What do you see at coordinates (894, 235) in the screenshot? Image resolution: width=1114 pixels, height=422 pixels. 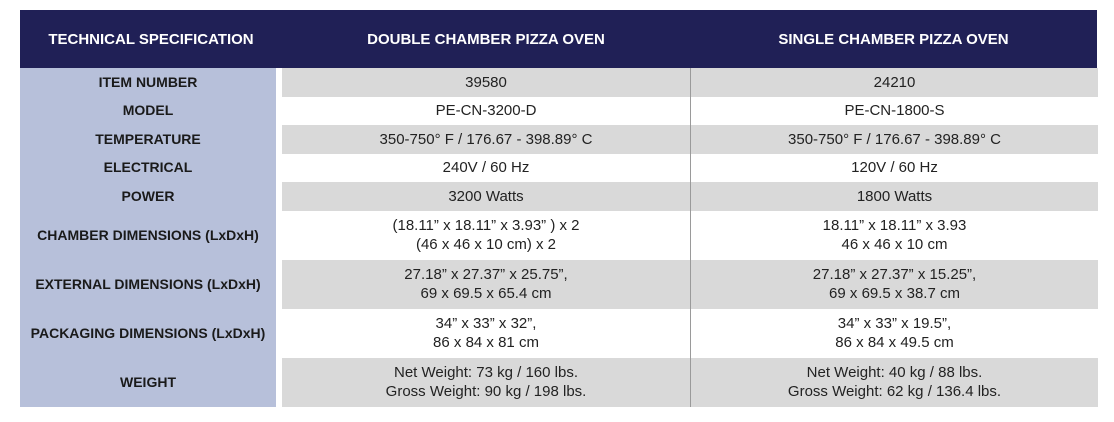 I see `value-cell: 18.11” x 18.11” x 3.93 46 x 46 x 10 cm` at bounding box center [894, 235].